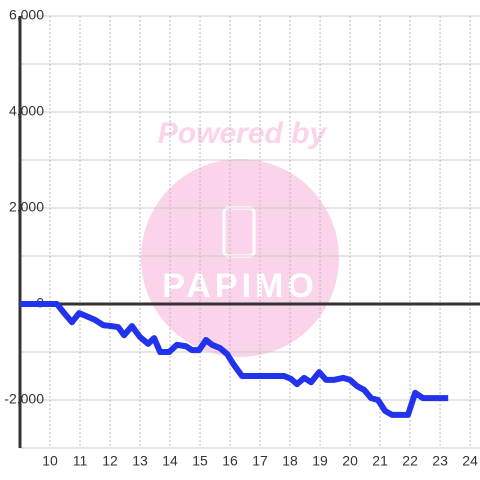 Image resolution: width=480 pixels, height=480 pixels. What do you see at coordinates (110, 461) in the screenshot?
I see `x-tick-label: 12` at bounding box center [110, 461].